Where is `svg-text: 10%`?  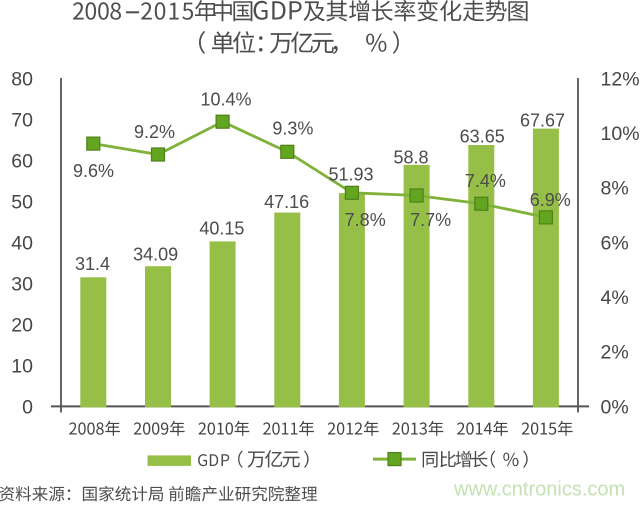
svg-text: 10% is located at coordinates (620, 134).